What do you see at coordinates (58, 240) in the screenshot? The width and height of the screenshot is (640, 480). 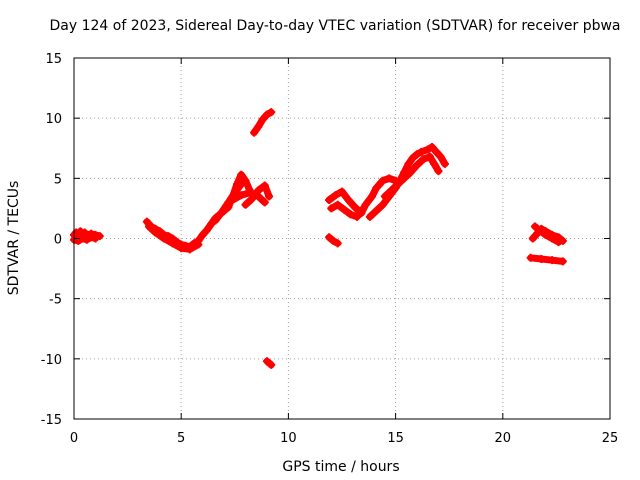 I see `y-tick-label: 0` at bounding box center [58, 240].